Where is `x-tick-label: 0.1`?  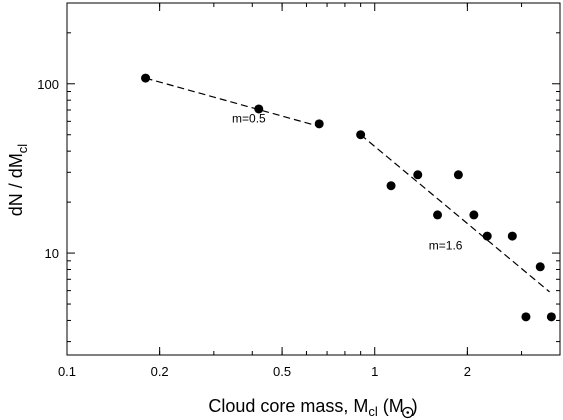 x-tick-label: 0.1 is located at coordinates (67, 371).